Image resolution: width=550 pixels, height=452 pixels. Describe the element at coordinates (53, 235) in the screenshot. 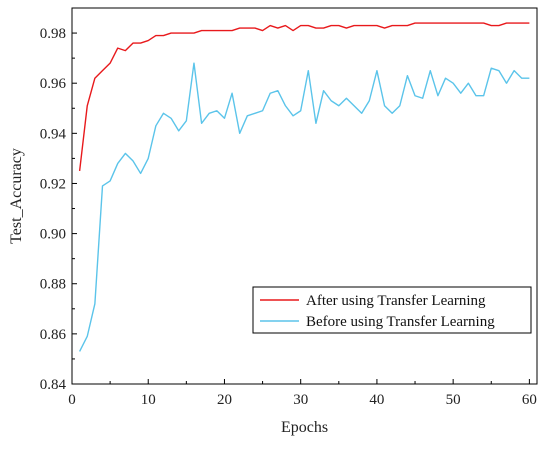

I see `y-tick-label: 0.90` at that location.